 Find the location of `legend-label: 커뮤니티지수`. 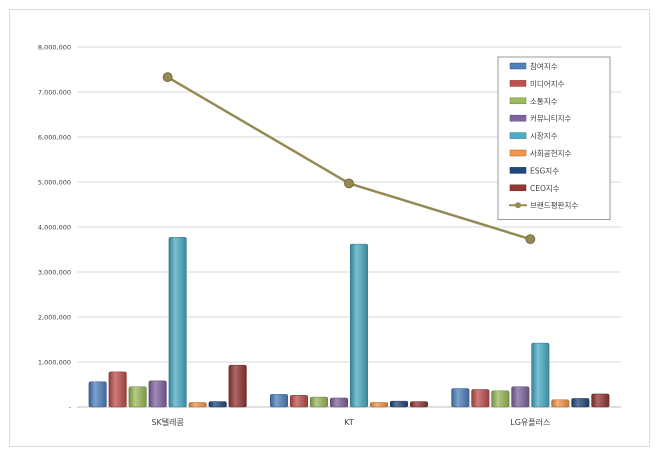

legend-label: 커뮤니티지수 is located at coordinates (550, 118).